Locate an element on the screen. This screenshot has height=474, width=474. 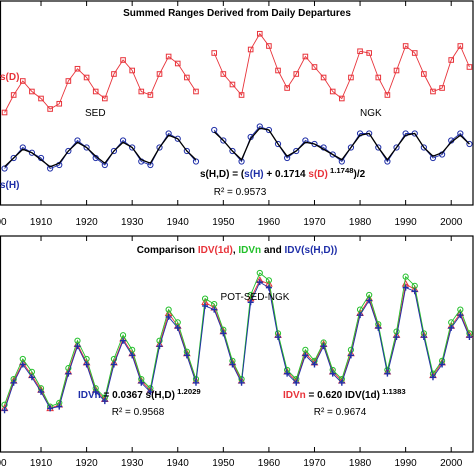
text-part: R² = 0.9568 is located at coordinates (138, 412).